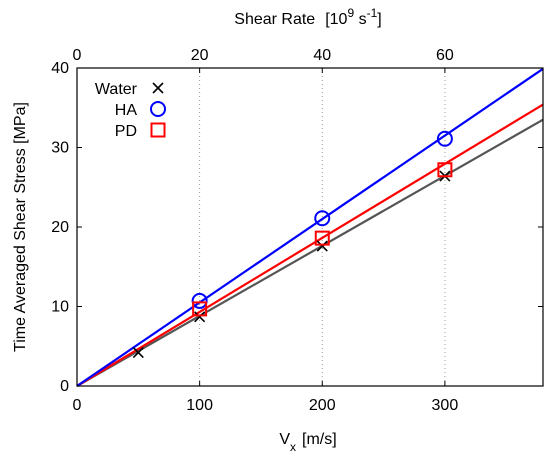 The height and width of the screenshot is (453, 550). Describe the element at coordinates (293, 446) in the screenshot. I see `x-axis-title-subscript: x` at that location.